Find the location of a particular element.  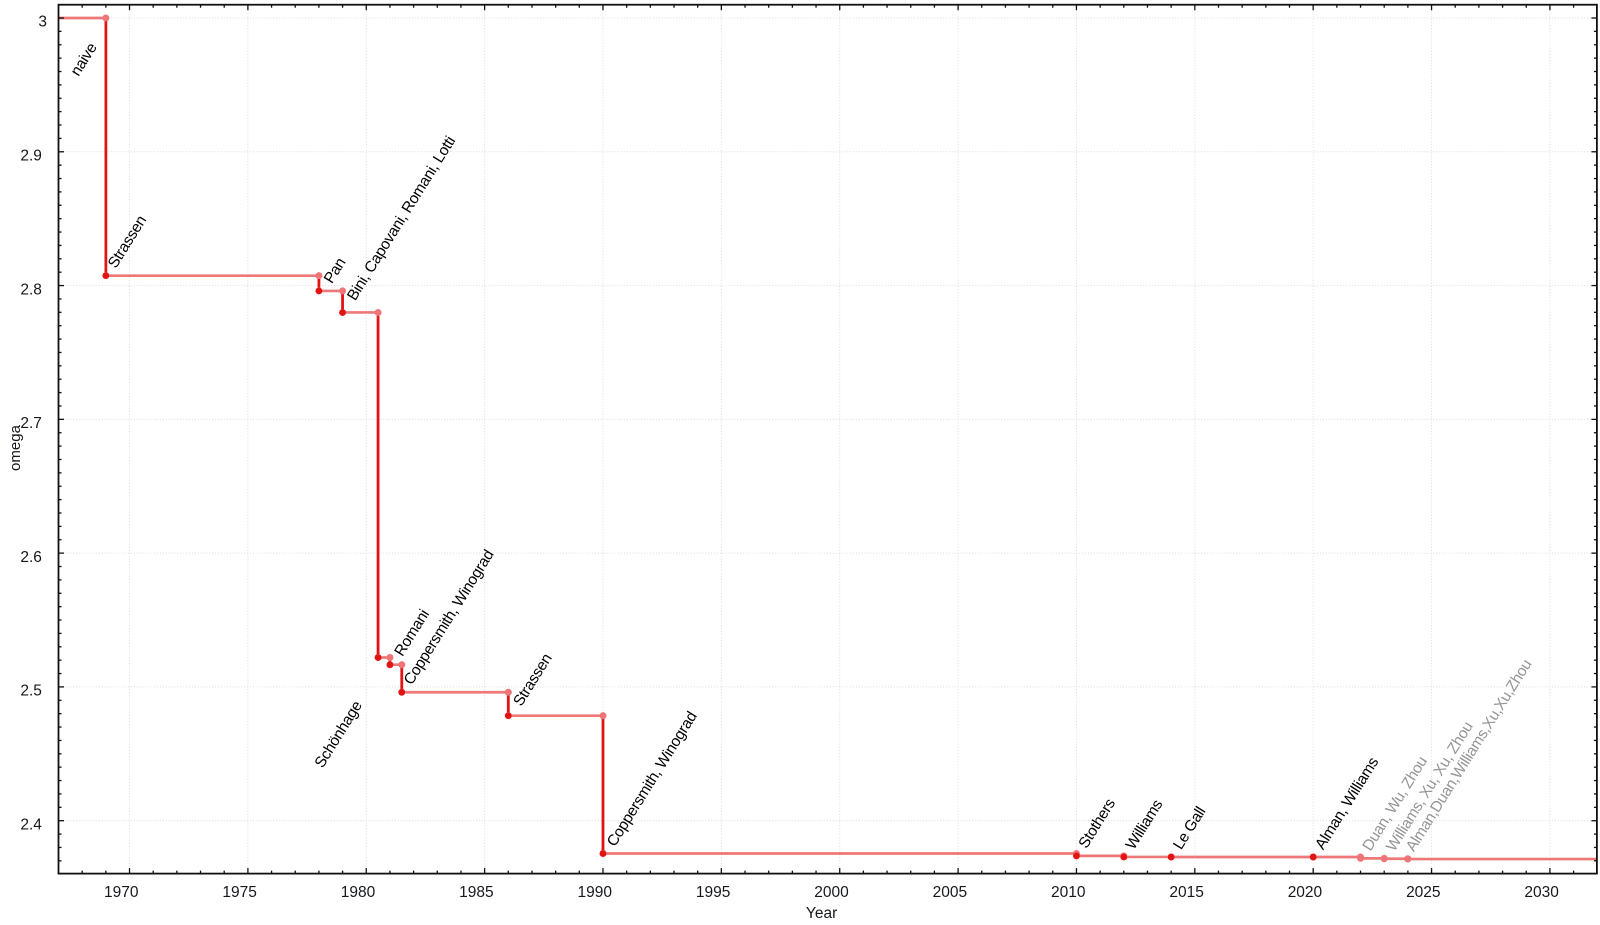

svg-text: 2015 is located at coordinates (1186, 892).